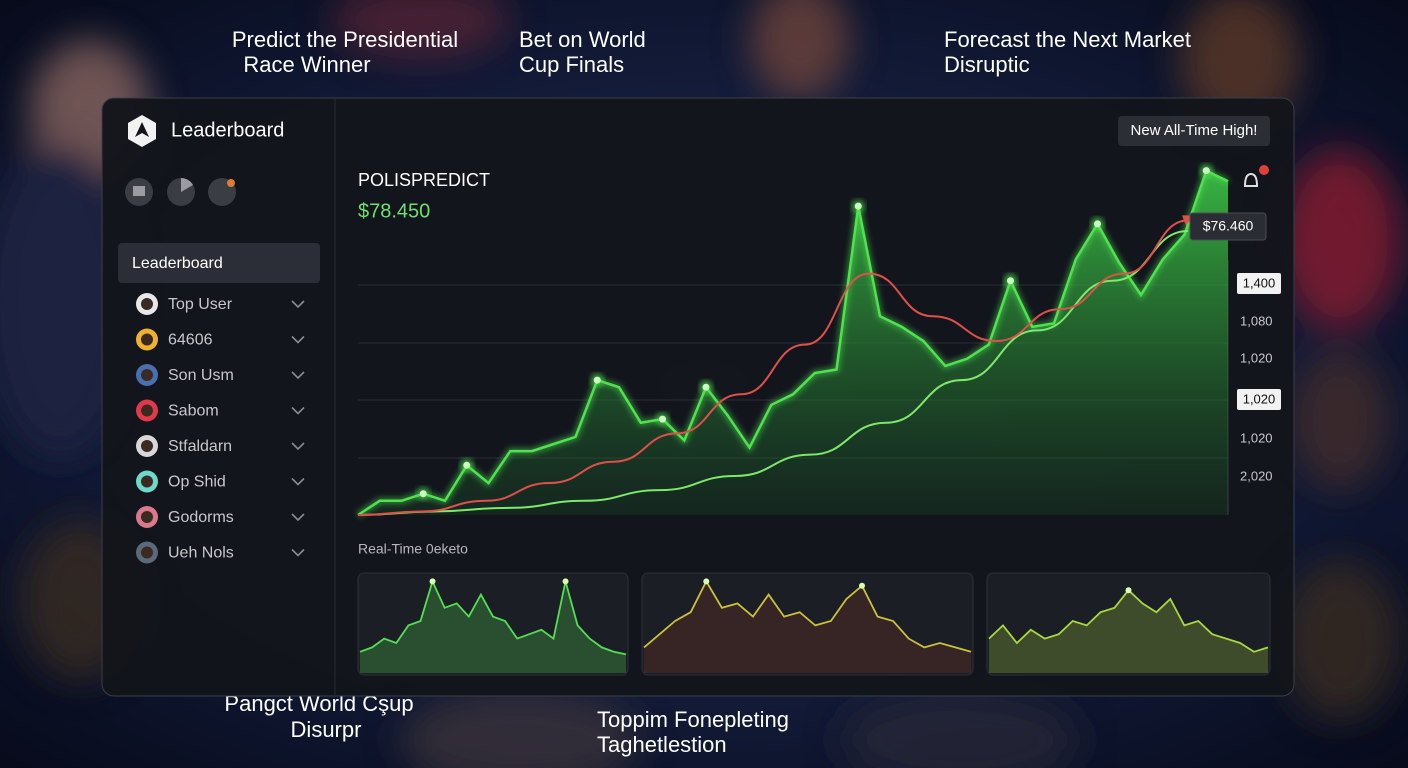  I want to click on sidebar-icons, so click(180, 192).